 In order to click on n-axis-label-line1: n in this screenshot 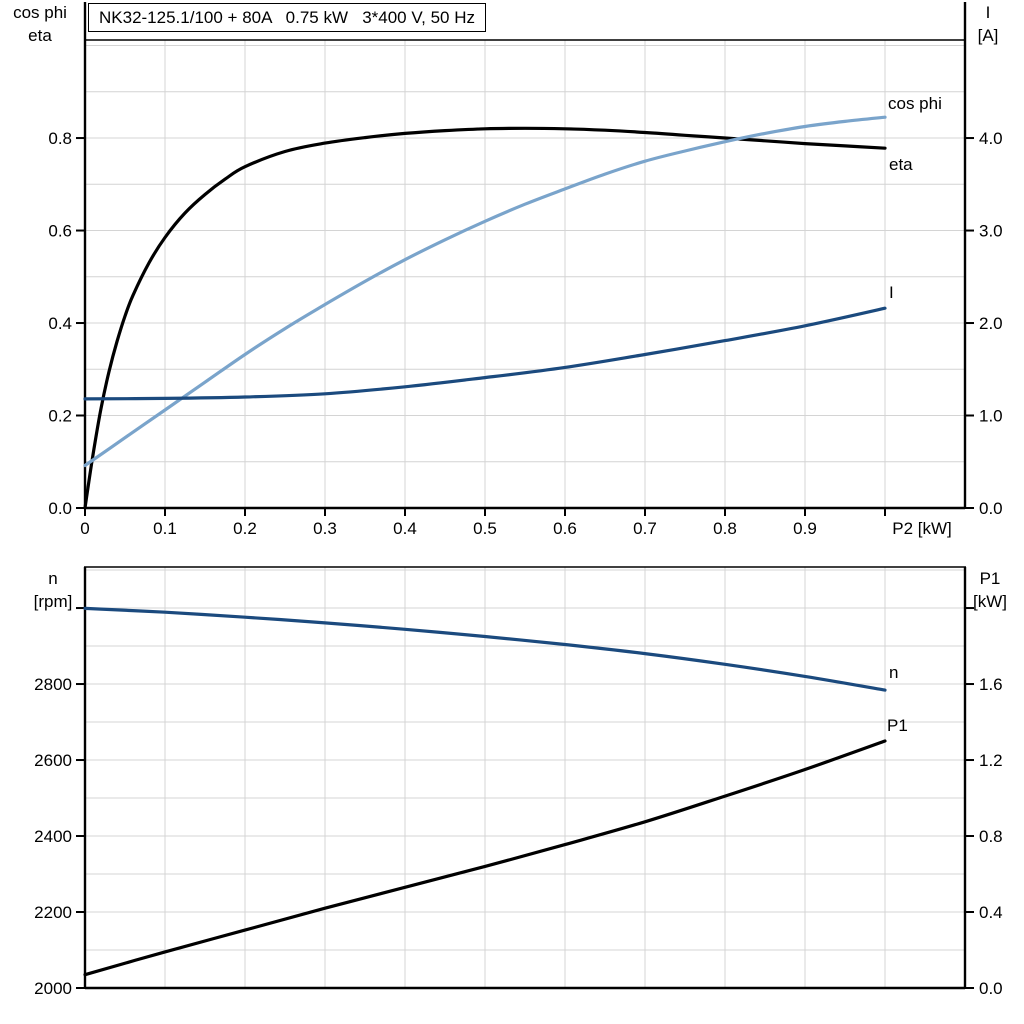, I will do `click(53, 578)`.